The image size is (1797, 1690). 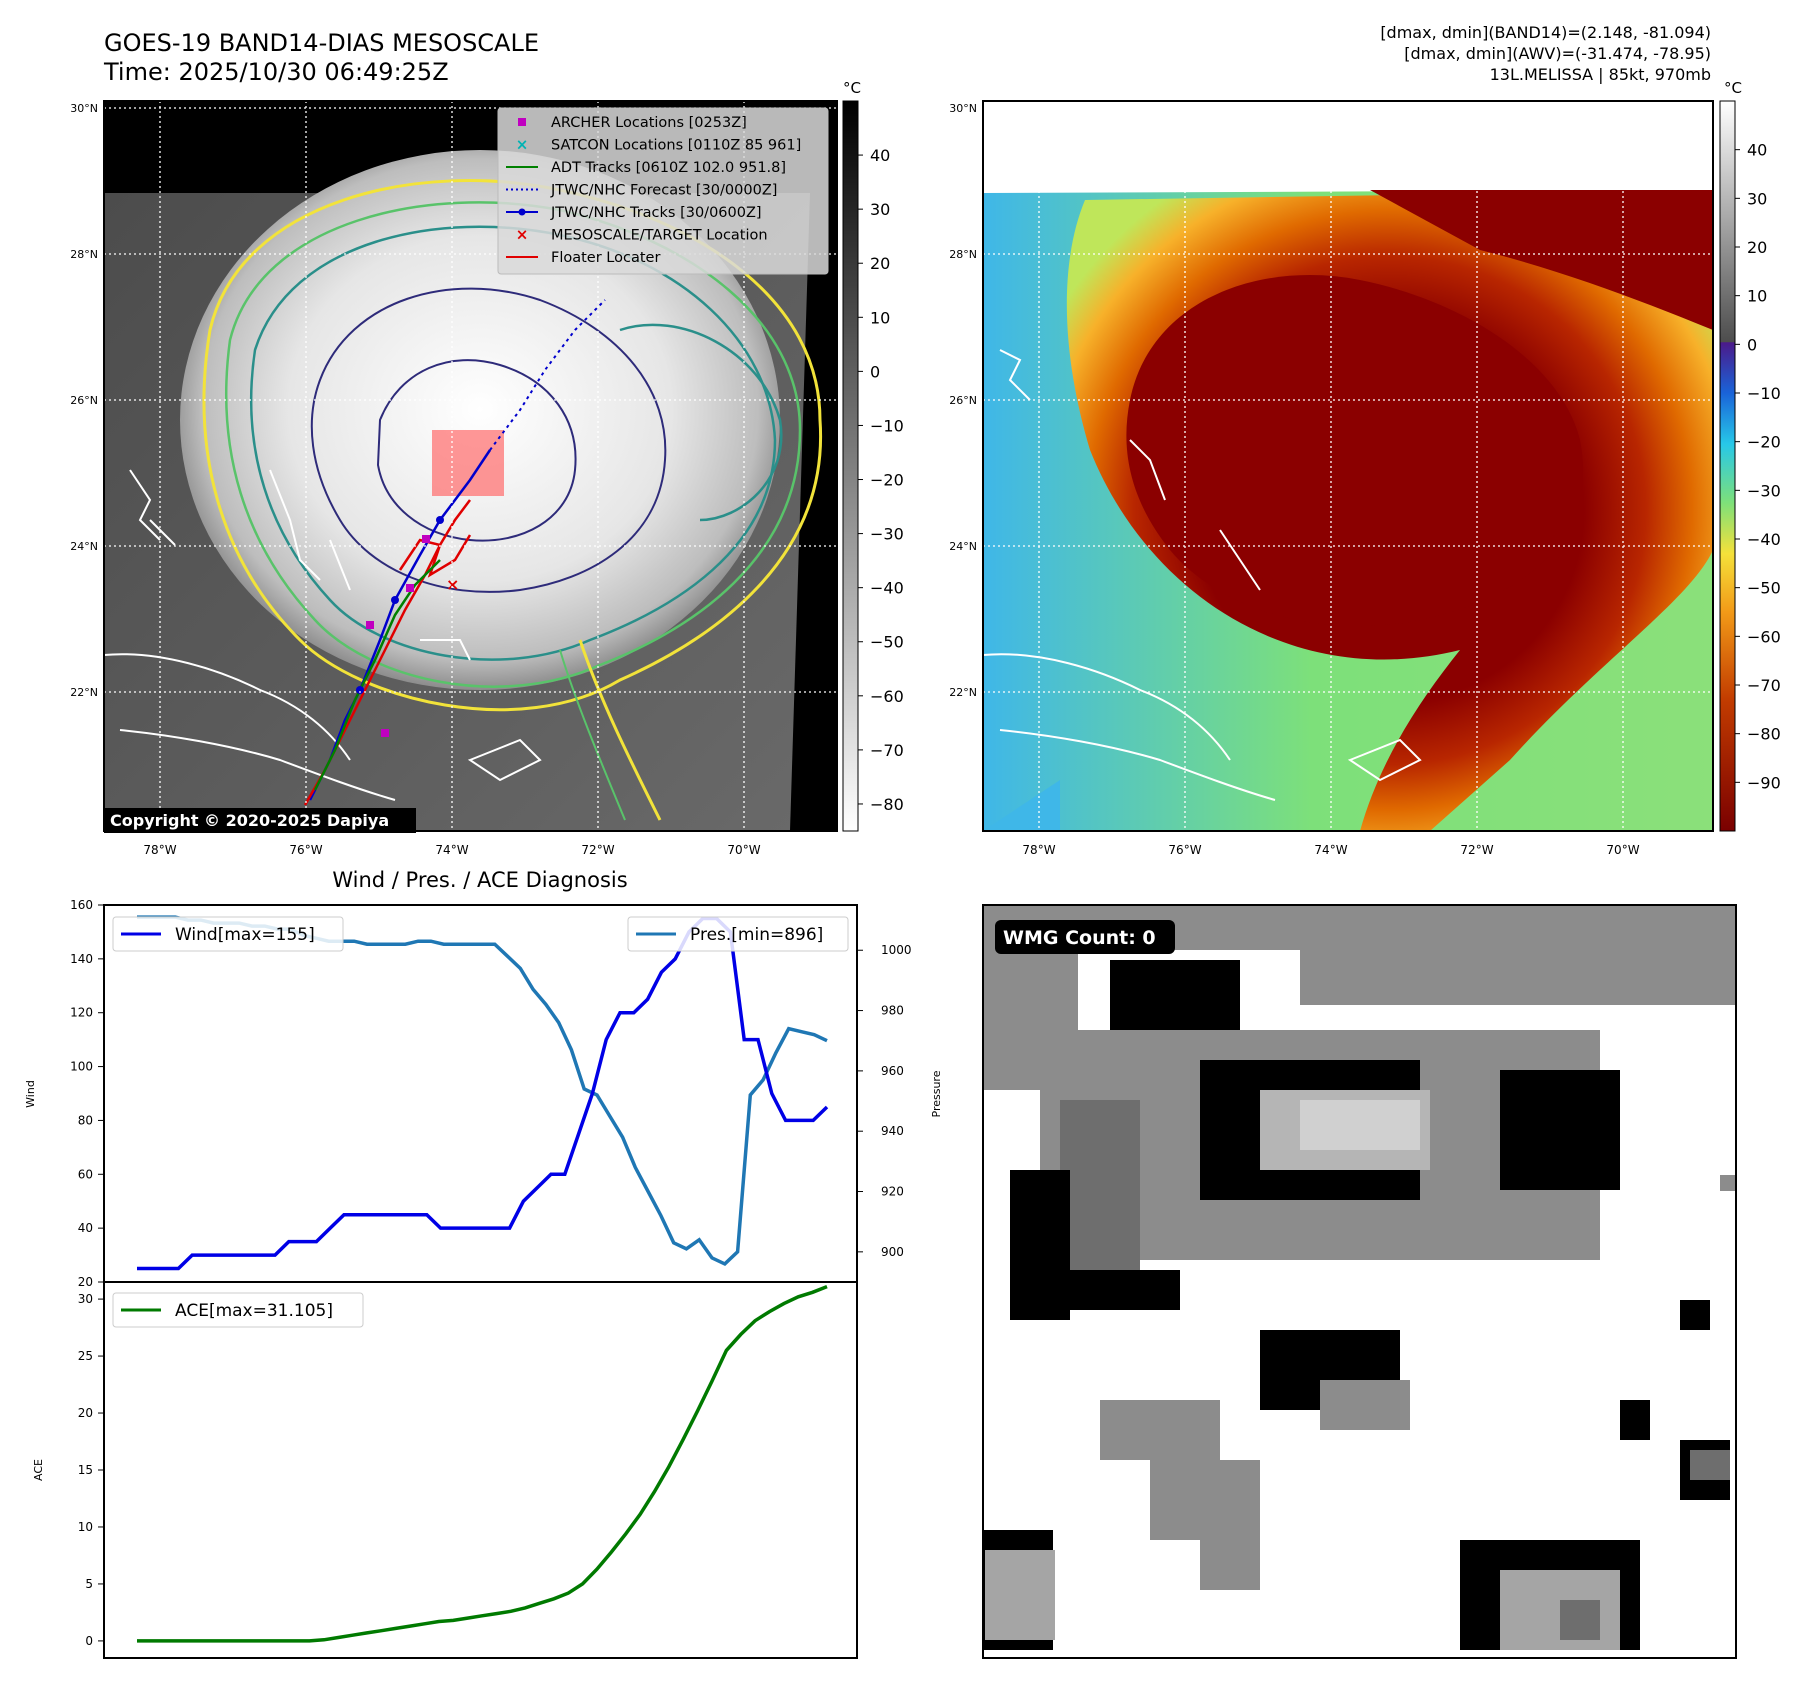 What do you see at coordinates (1764, 442) in the screenshot?
I see `awv-colorbar-tick--20: −20` at bounding box center [1764, 442].